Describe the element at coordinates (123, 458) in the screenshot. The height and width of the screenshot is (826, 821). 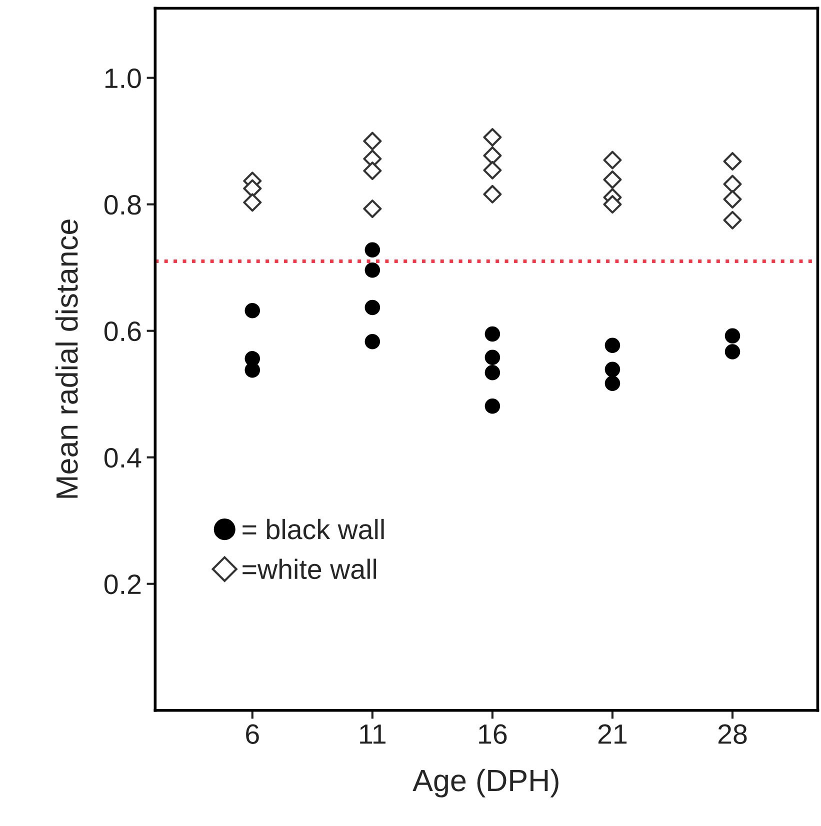
I see `y-tick-label: 0.4` at that location.